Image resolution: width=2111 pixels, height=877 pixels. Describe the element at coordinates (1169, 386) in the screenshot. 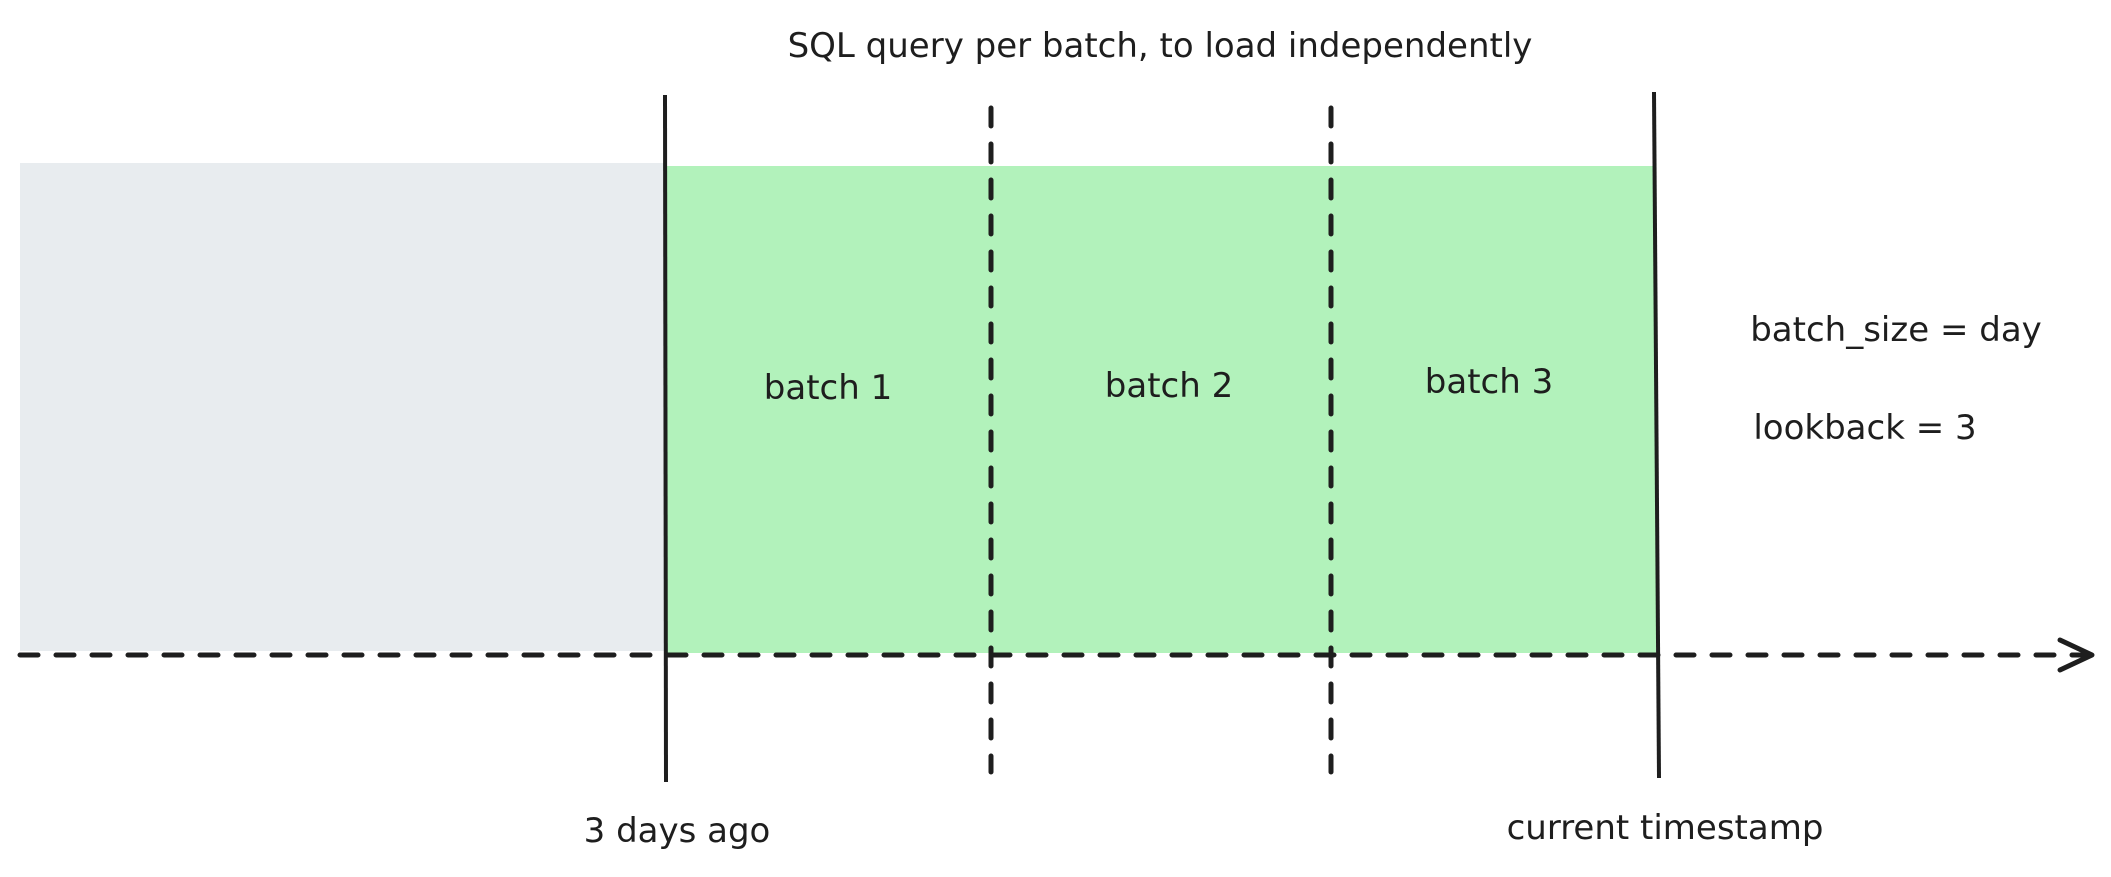

I see `batch-label-2: batch 2` at that location.